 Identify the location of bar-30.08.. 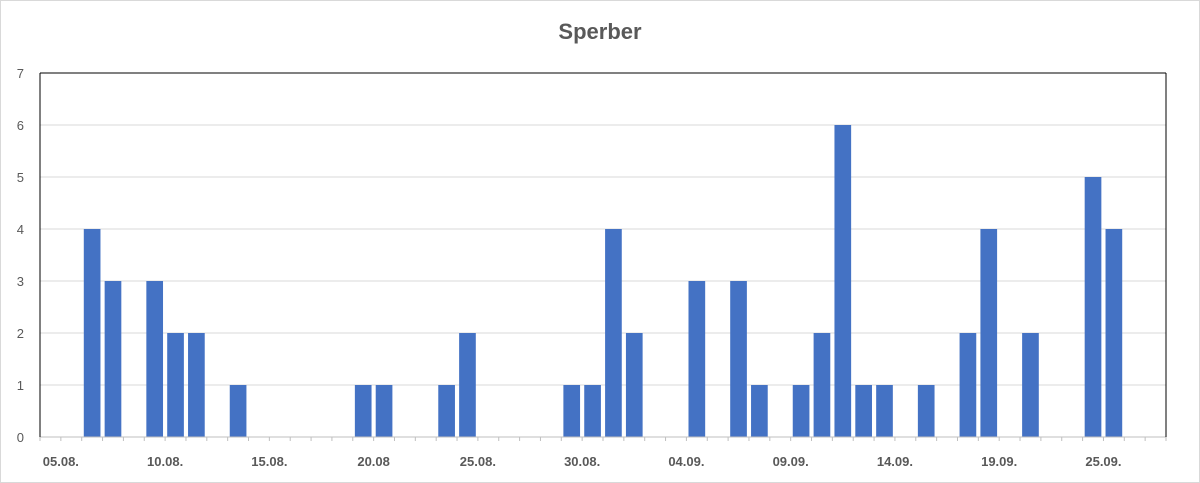
(572, 411).